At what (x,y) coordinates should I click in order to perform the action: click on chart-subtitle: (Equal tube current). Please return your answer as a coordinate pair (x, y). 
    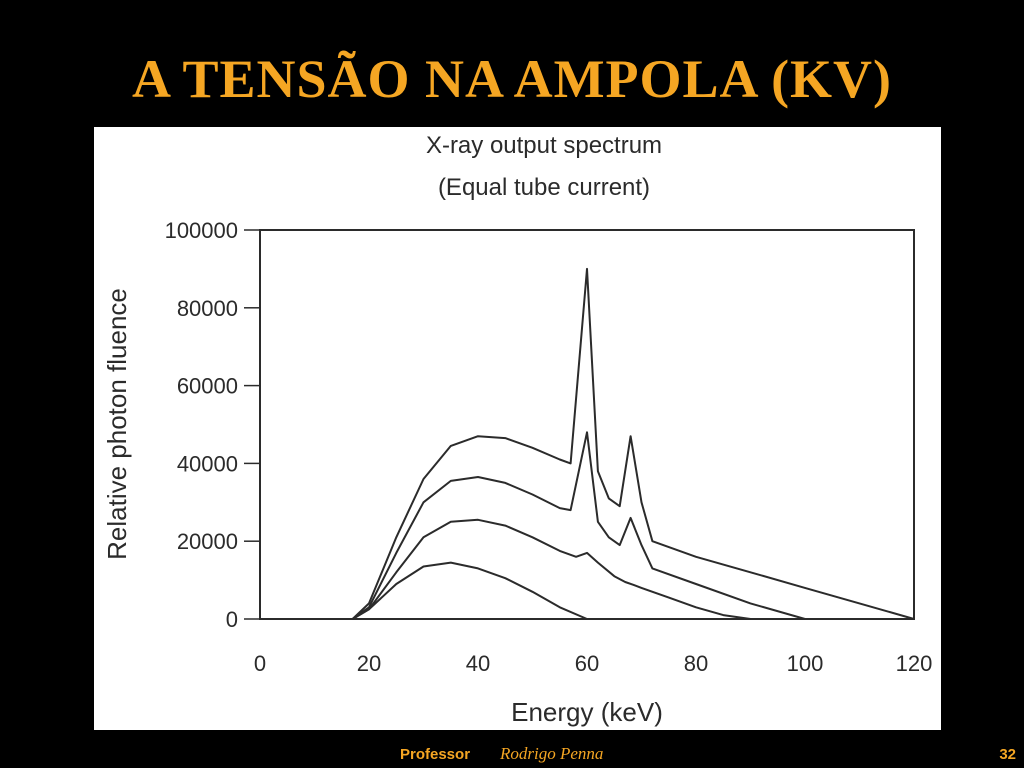
    Looking at the image, I should click on (544, 187).